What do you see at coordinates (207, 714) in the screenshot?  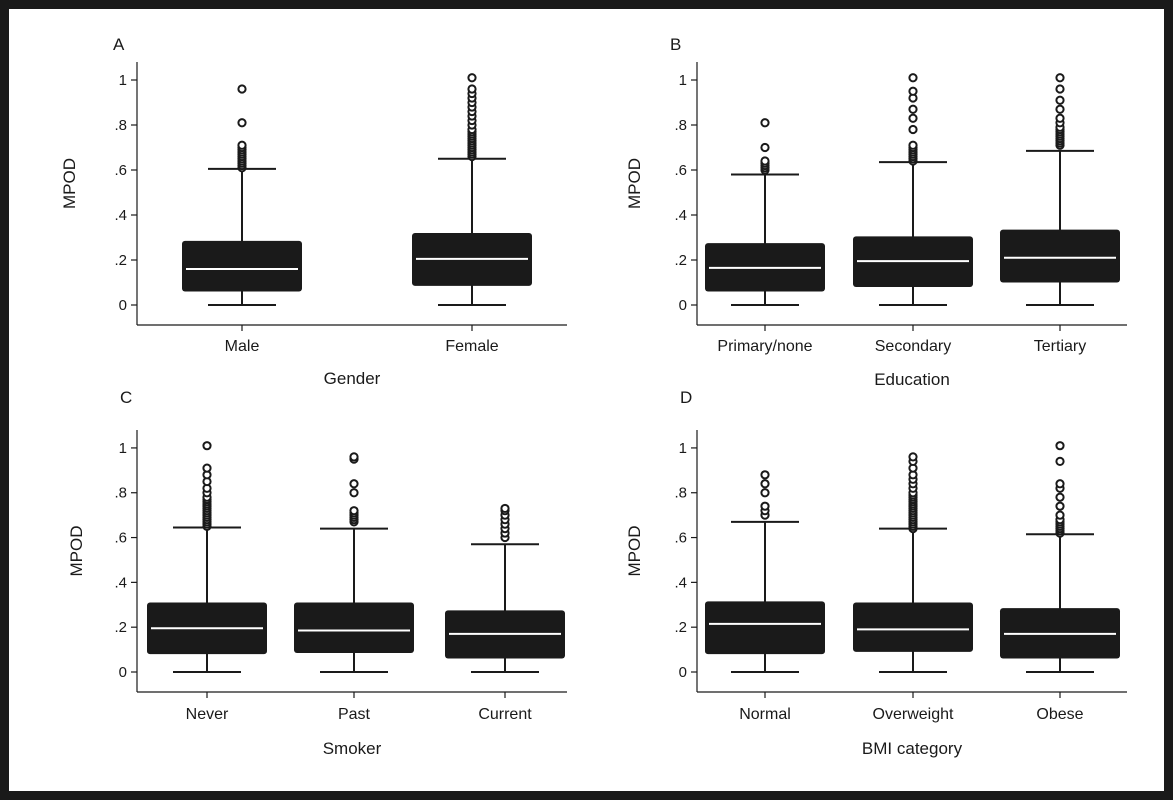 I see `category-label: Never` at bounding box center [207, 714].